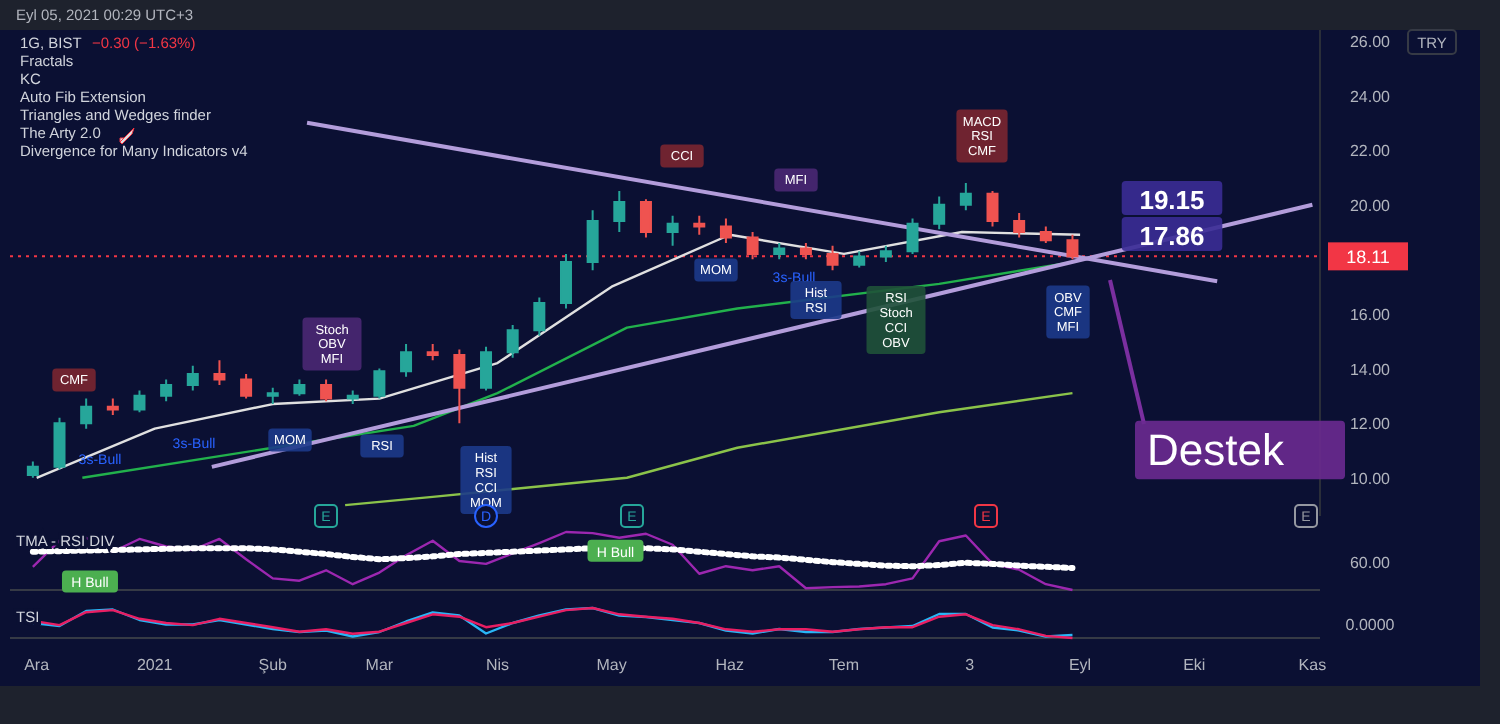 This screenshot has height=724, width=1500. I want to click on y-tick-label: 26.00, so click(1370, 41).